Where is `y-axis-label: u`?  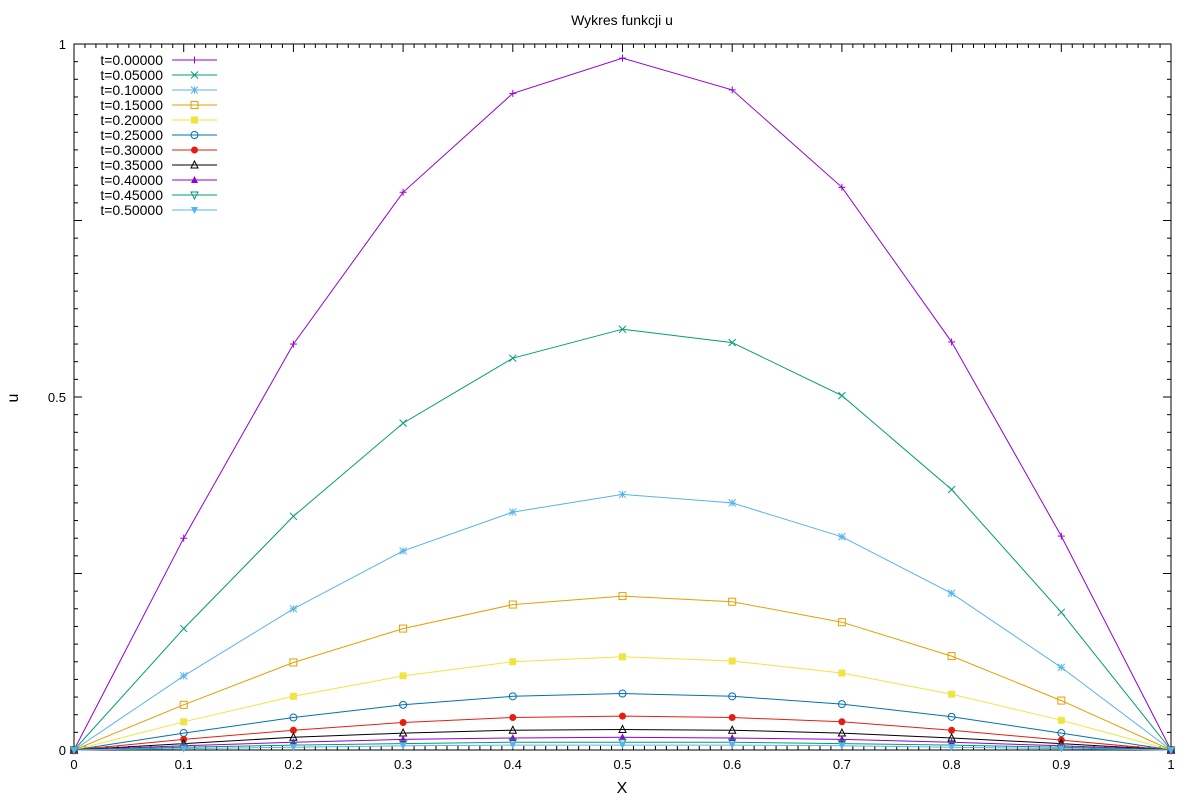 y-axis-label: u is located at coordinates (13, 398).